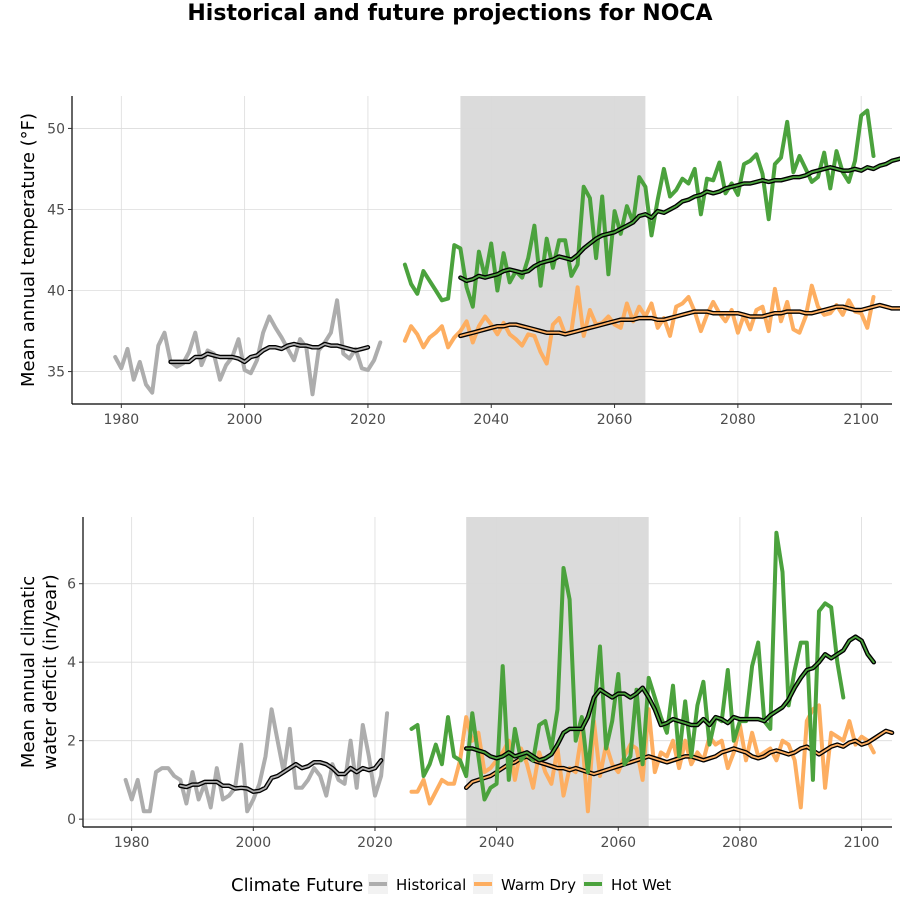  What do you see at coordinates (56, 292) in the screenshot?
I see `y-tick-label: 40` at bounding box center [56, 292].